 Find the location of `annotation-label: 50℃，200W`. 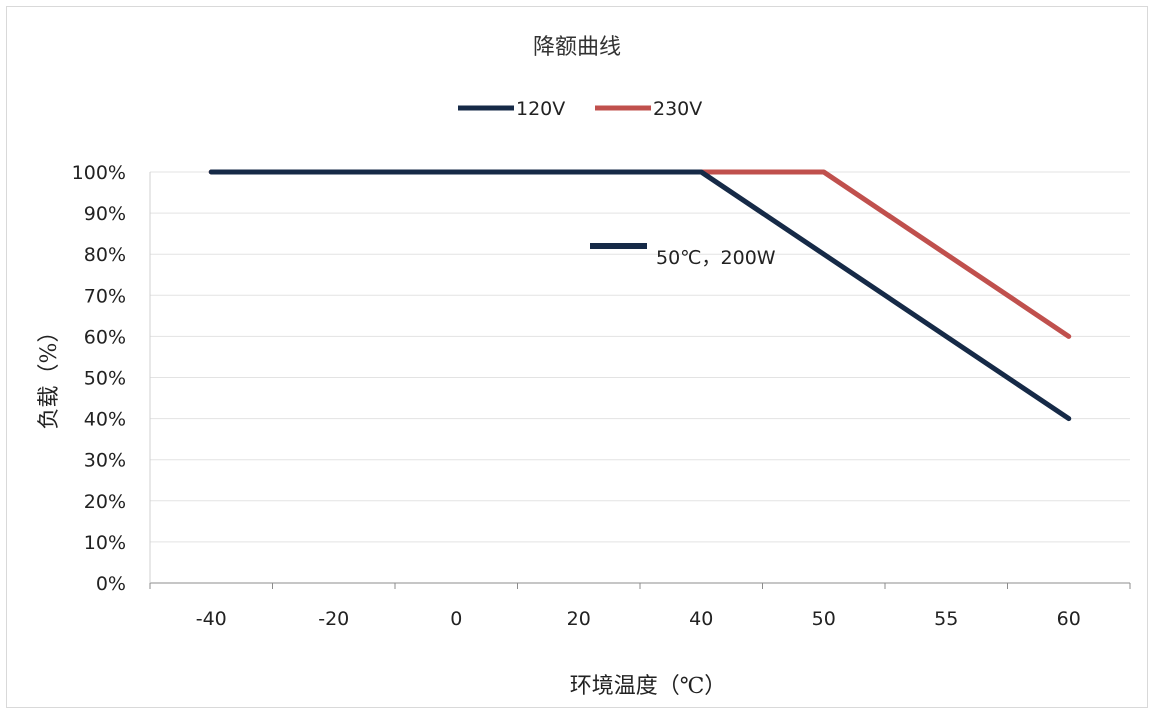

annotation-label: 50℃，200W is located at coordinates (716, 258).